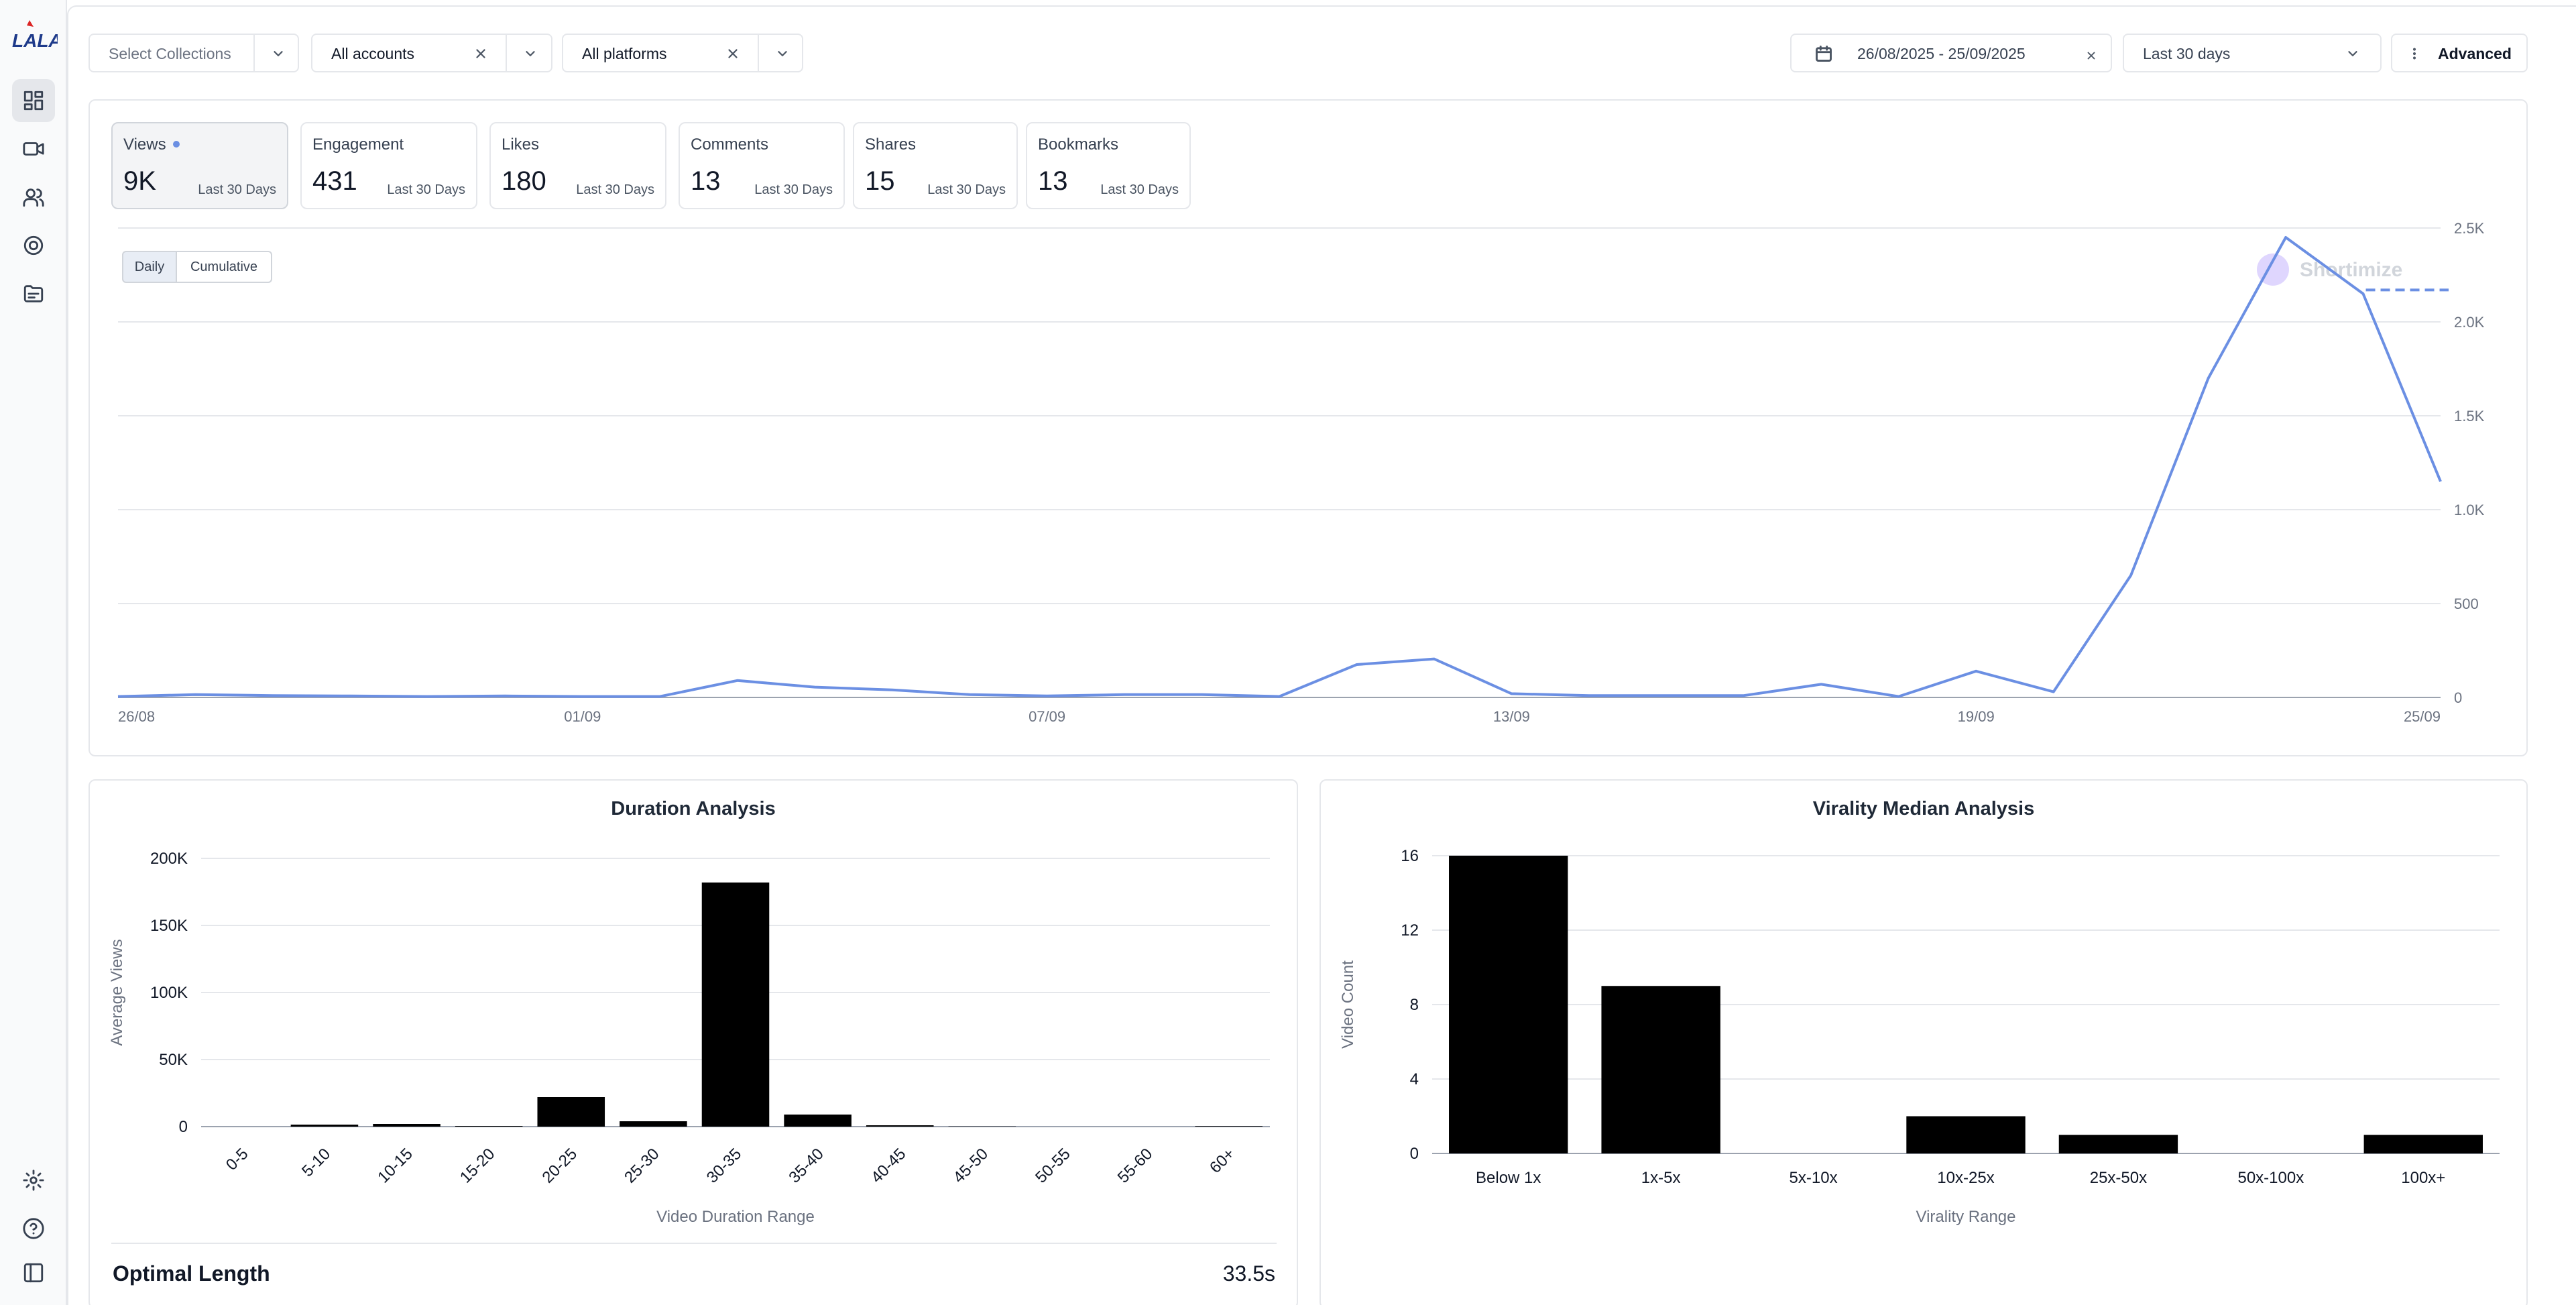 This screenshot has height=1305, width=2576. What do you see at coordinates (373, 53) in the screenshot?
I see `accounts-select-label: All accounts` at bounding box center [373, 53].